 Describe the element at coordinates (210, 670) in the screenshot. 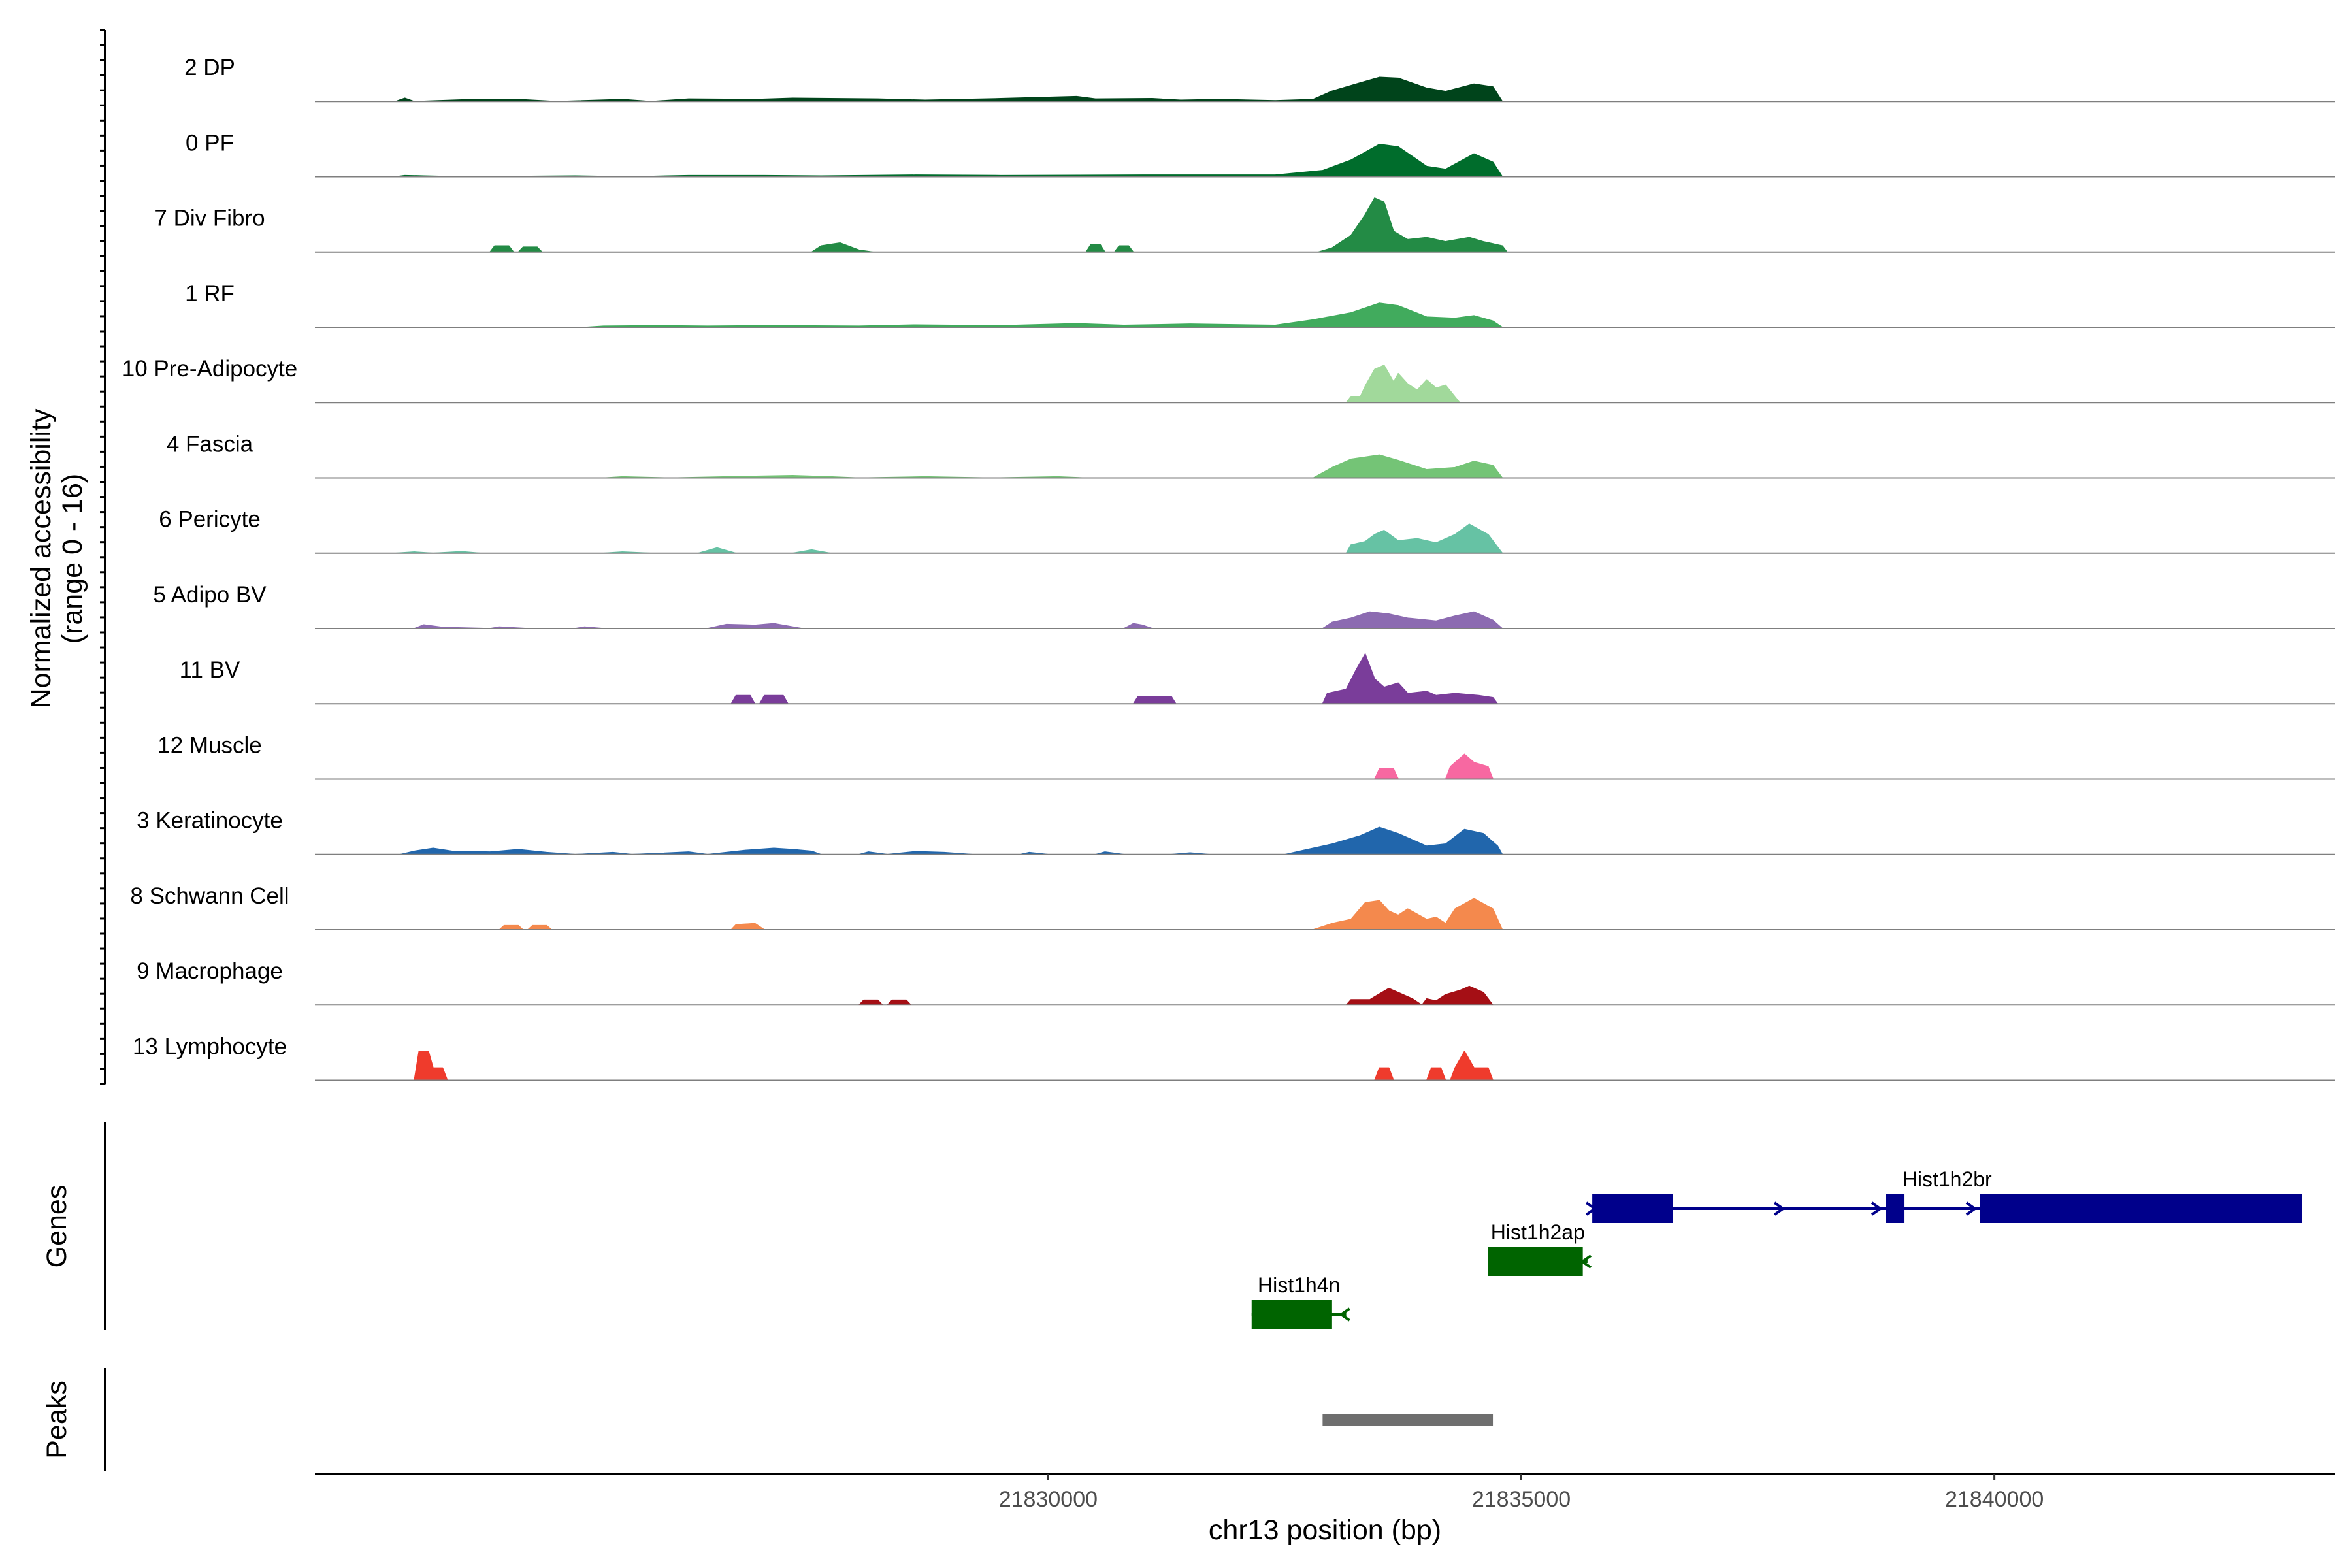

I see `track-label: 11 BV` at that location.